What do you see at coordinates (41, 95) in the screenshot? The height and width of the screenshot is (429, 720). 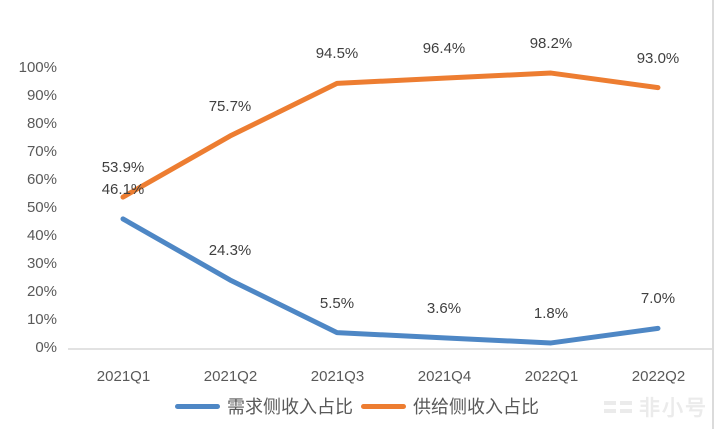 I see `y-tick-label: 90%` at bounding box center [41, 95].